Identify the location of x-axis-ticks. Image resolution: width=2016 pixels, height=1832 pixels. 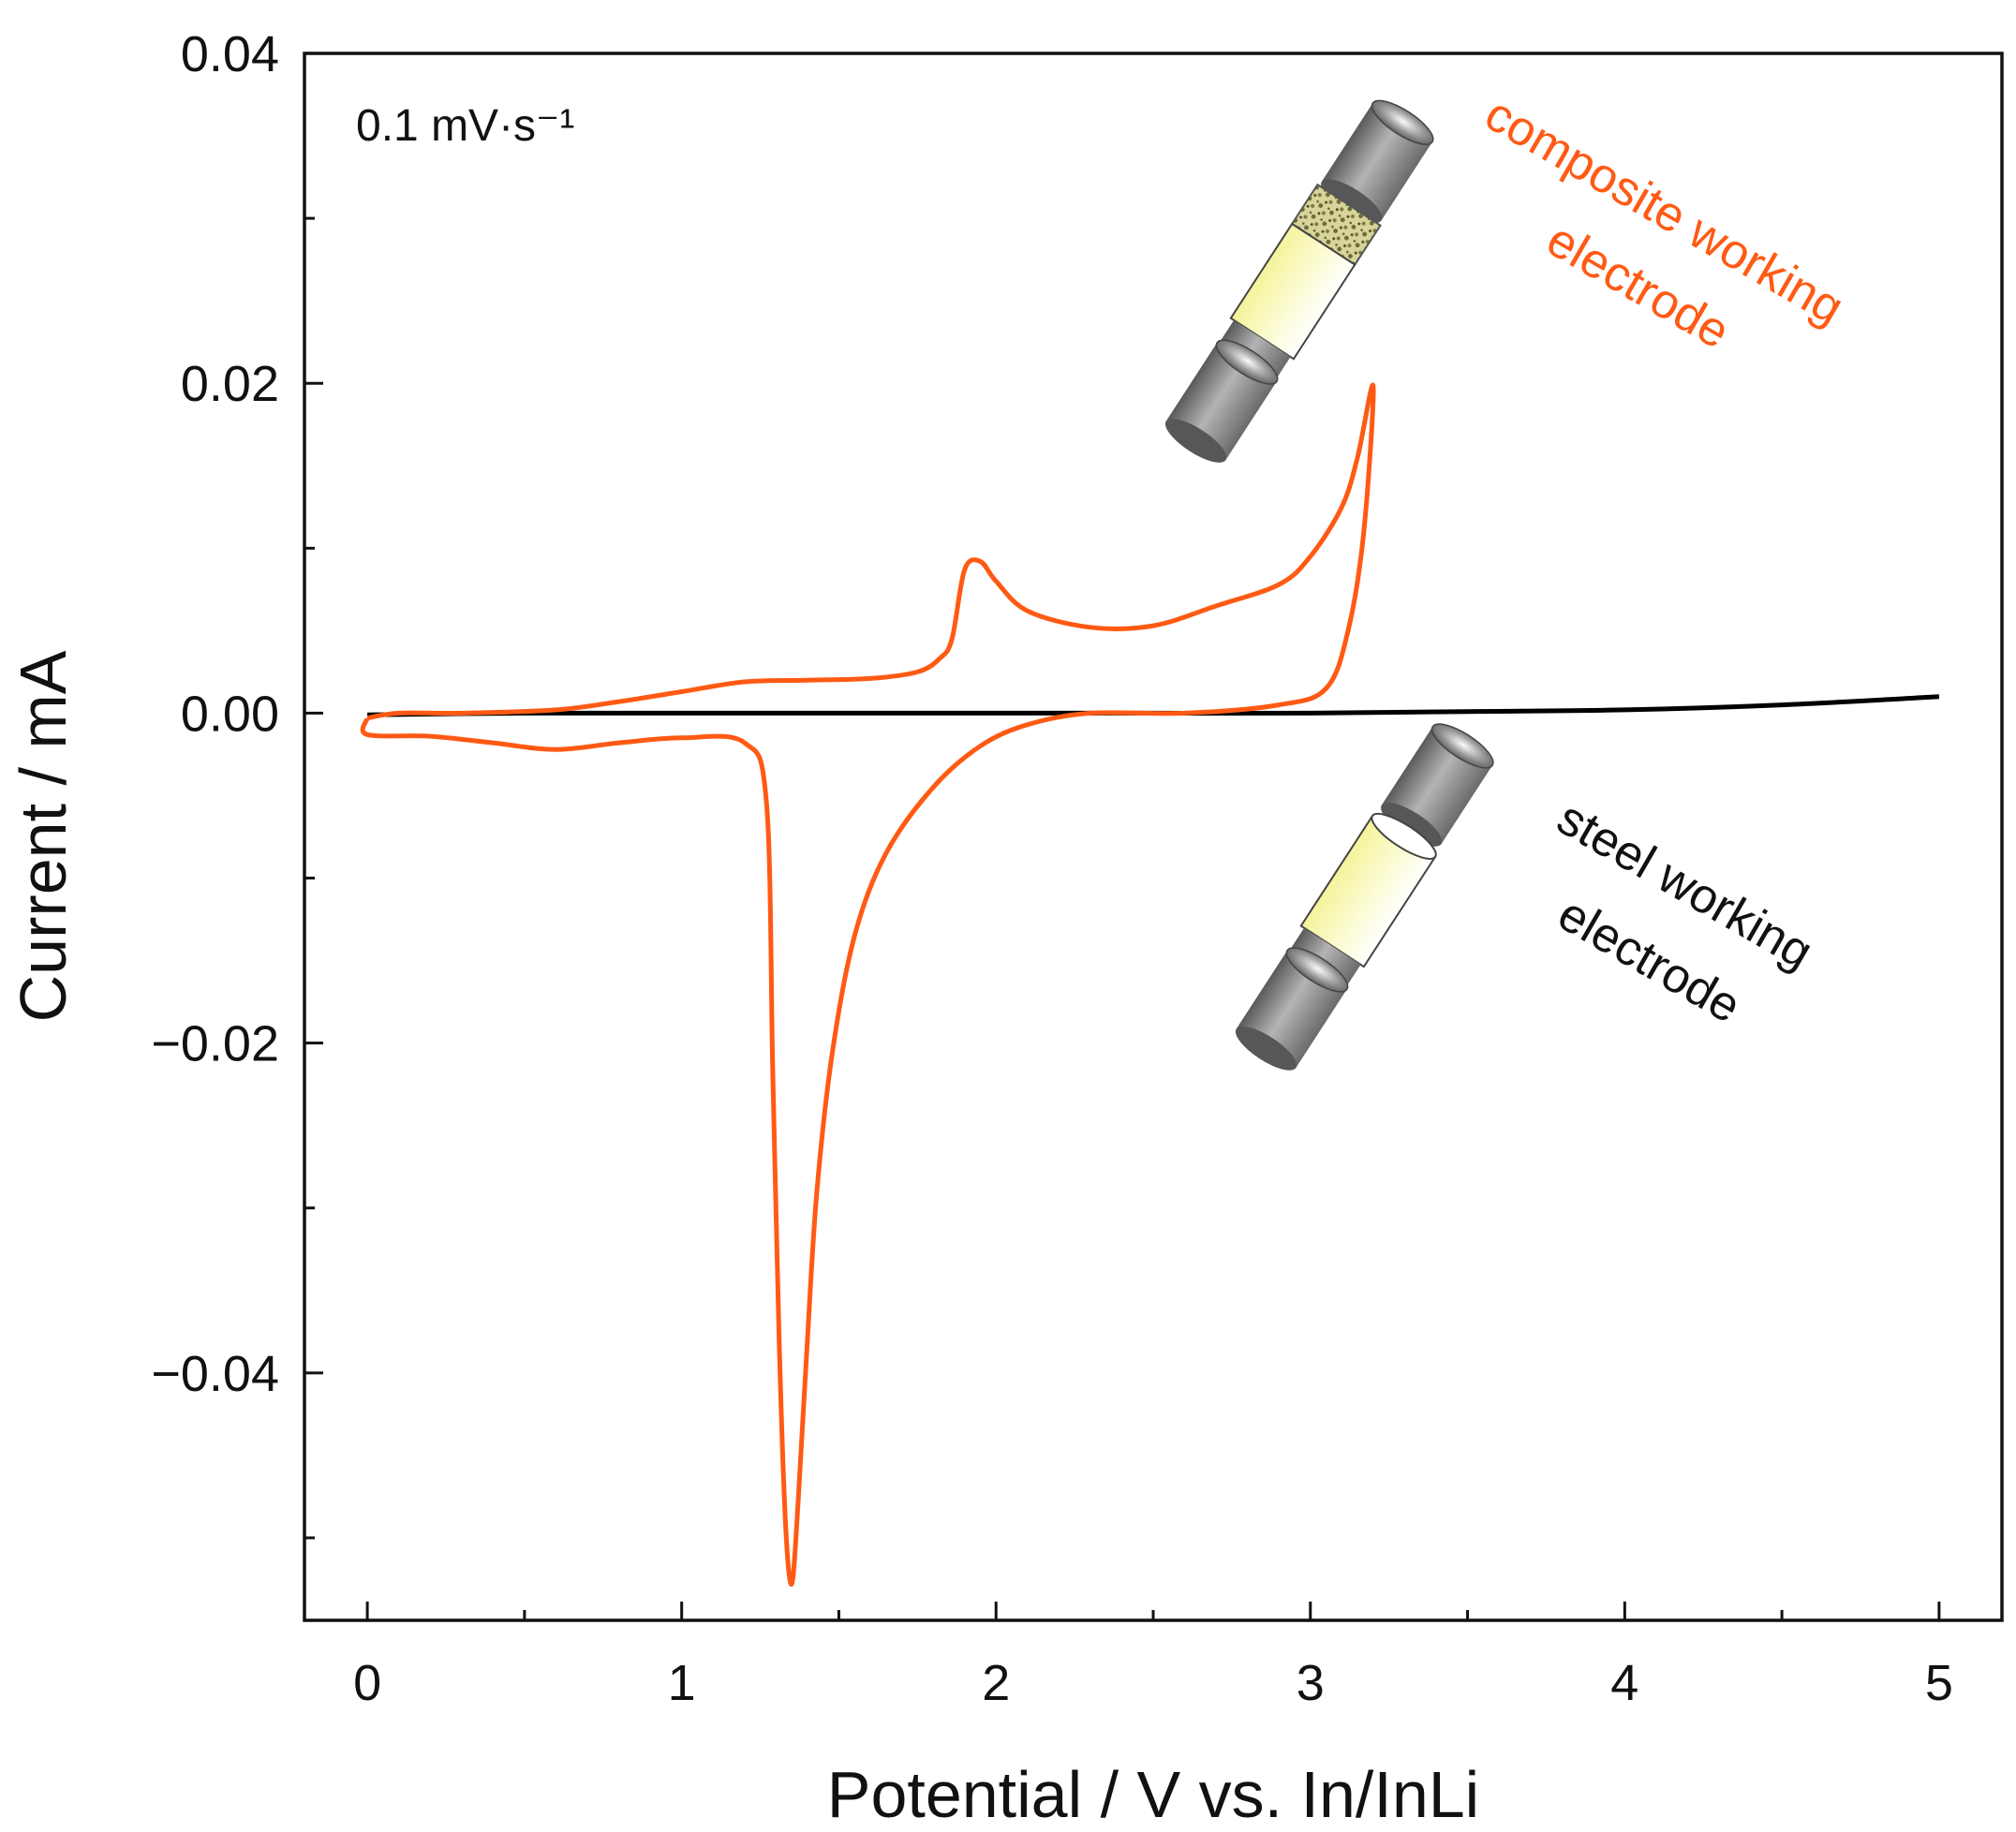
(1153, 1611).